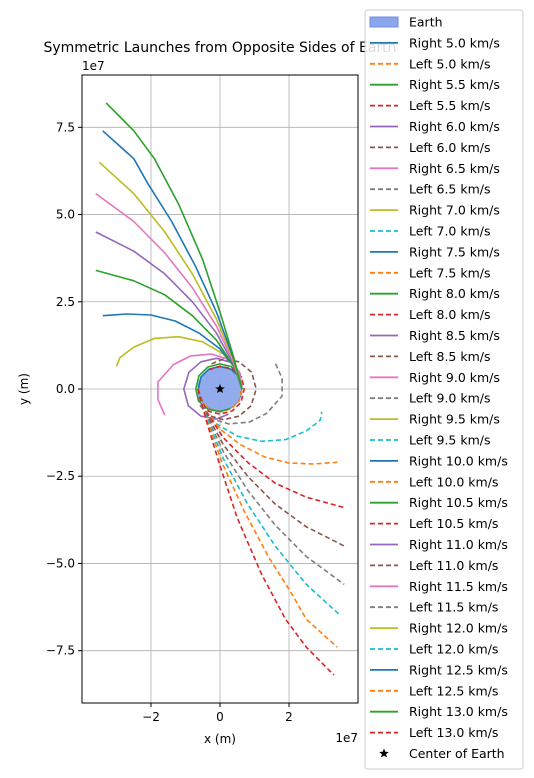 The height and width of the screenshot is (778, 534). Describe the element at coordinates (426, 22) in the screenshot. I see `legend-label: Earth` at that location.